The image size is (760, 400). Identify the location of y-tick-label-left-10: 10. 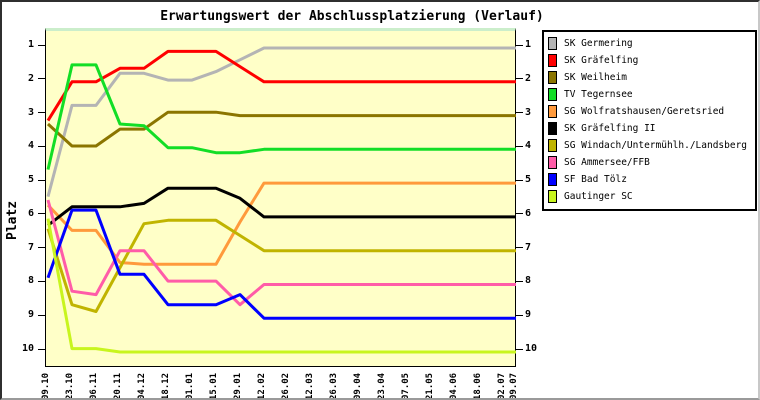
(27, 349).